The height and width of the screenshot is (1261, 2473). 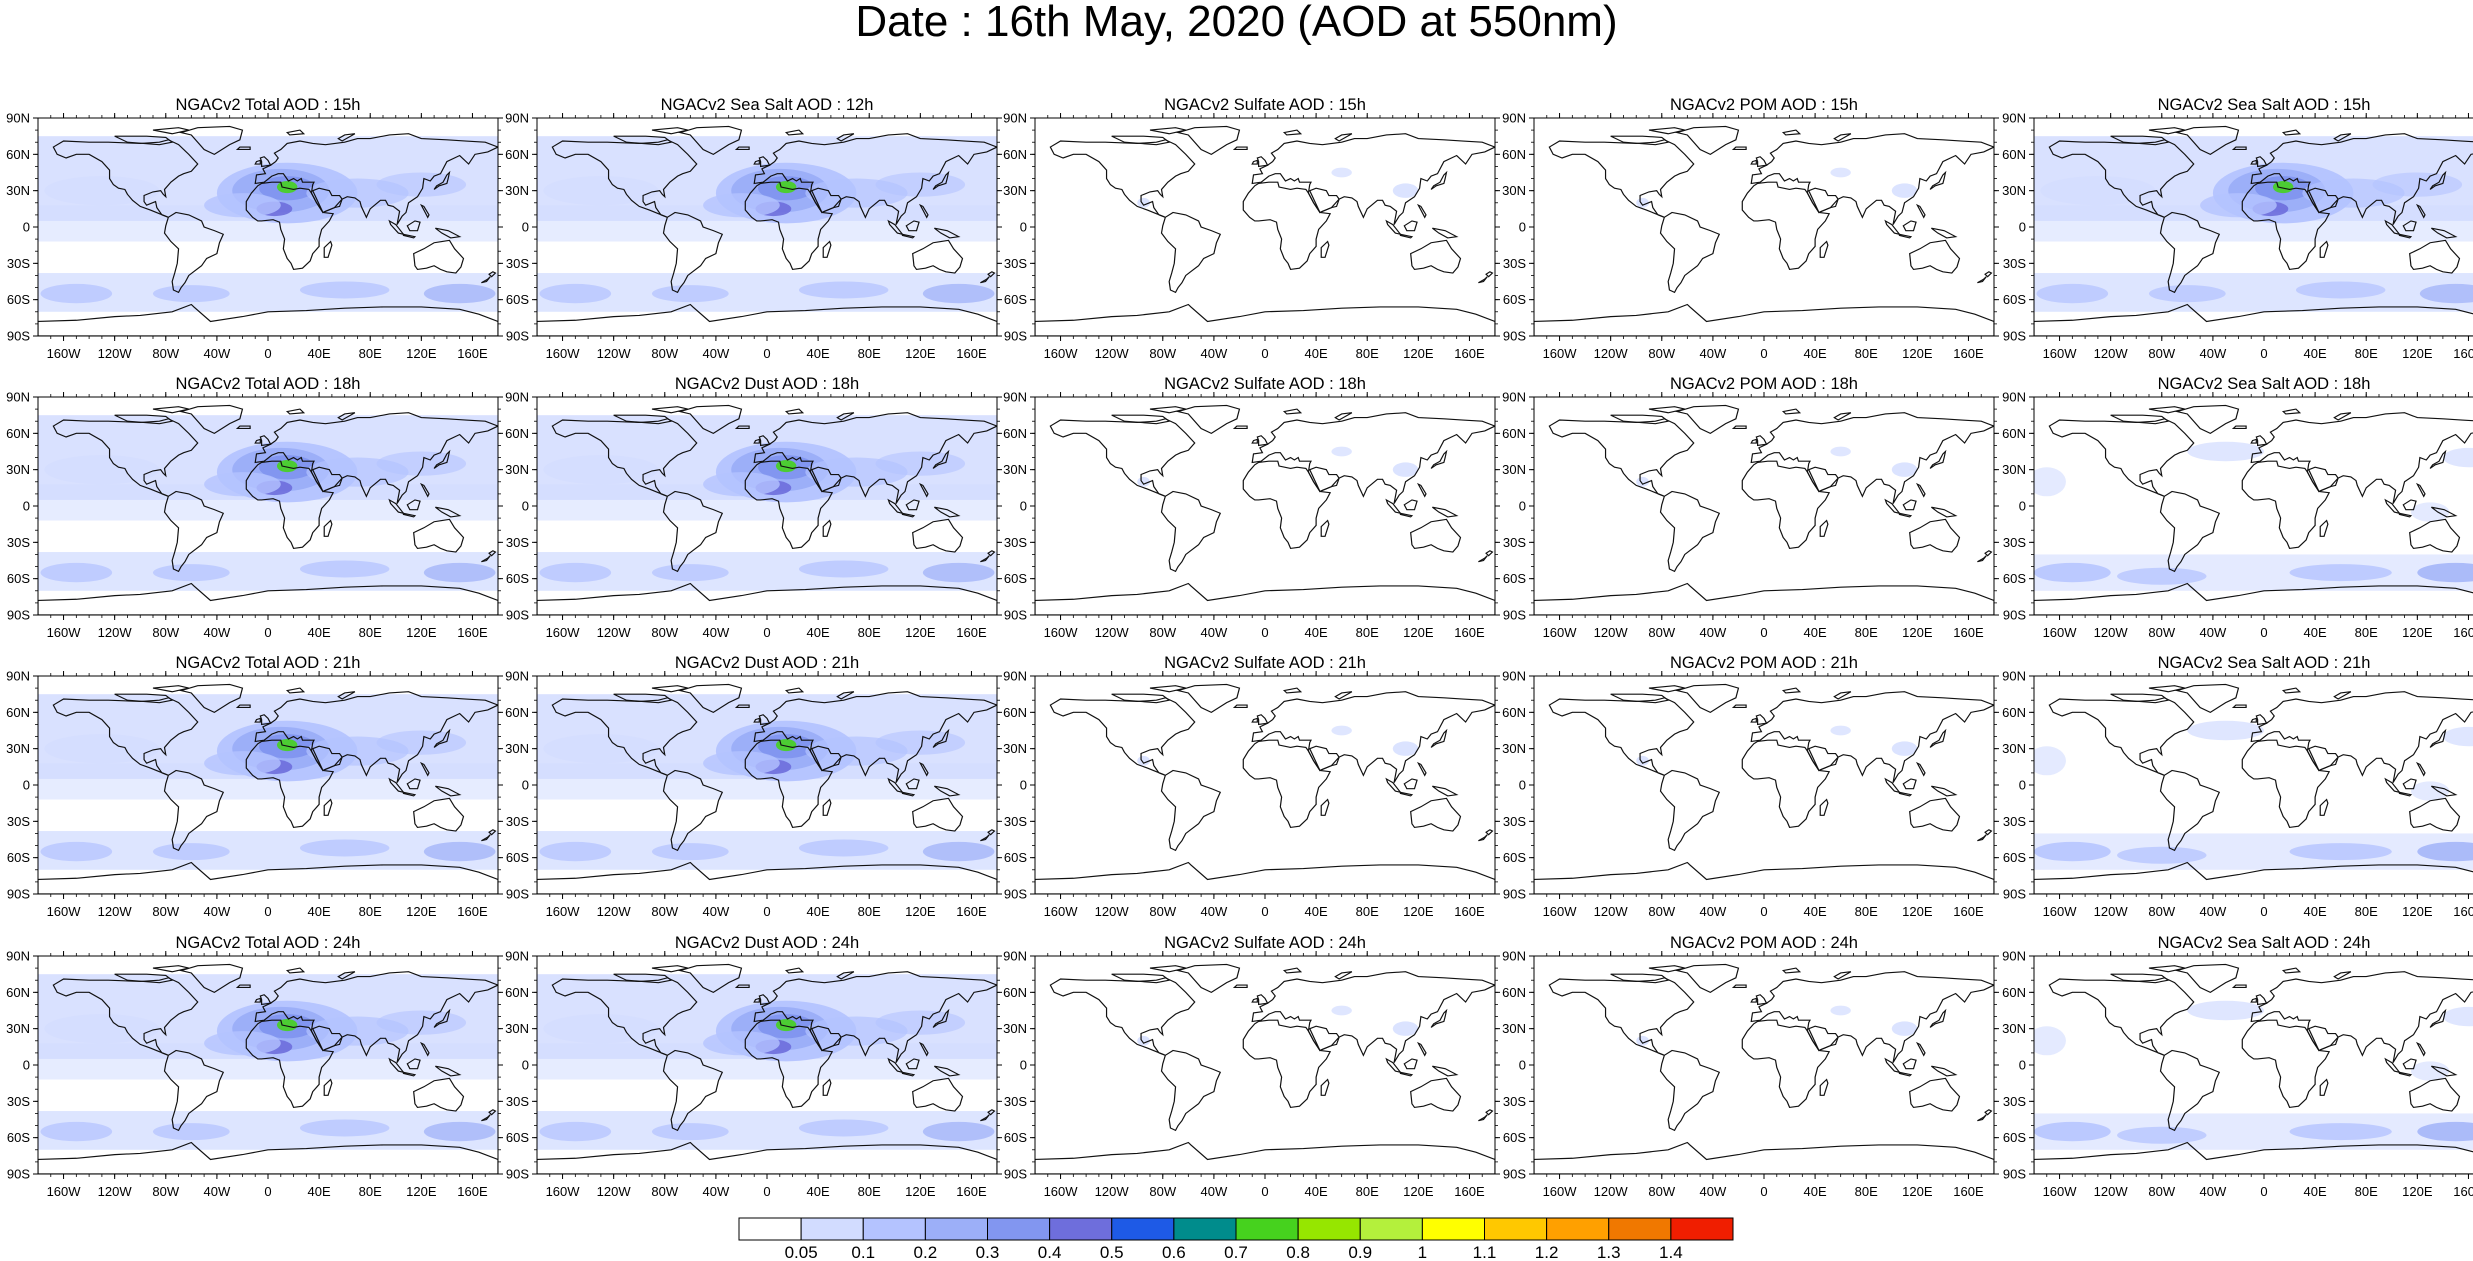 What do you see at coordinates (767, 943) in the screenshot?
I see `panel-title: NGACv2 Dust AOD : 24h` at bounding box center [767, 943].